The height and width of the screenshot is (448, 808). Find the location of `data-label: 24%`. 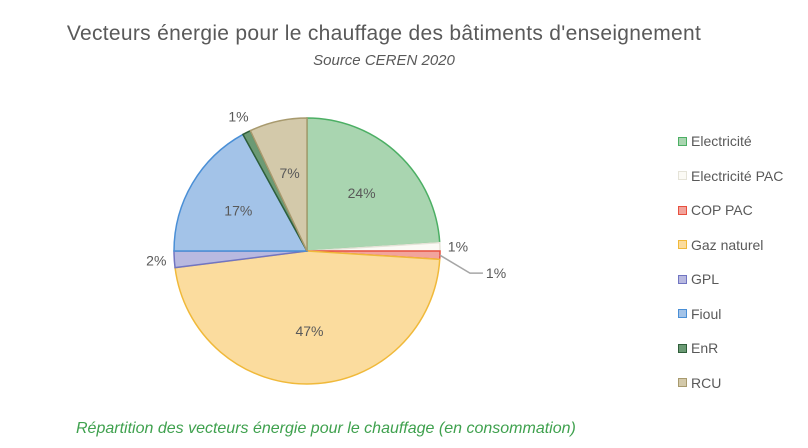

data-label: 24% is located at coordinates (362, 193).